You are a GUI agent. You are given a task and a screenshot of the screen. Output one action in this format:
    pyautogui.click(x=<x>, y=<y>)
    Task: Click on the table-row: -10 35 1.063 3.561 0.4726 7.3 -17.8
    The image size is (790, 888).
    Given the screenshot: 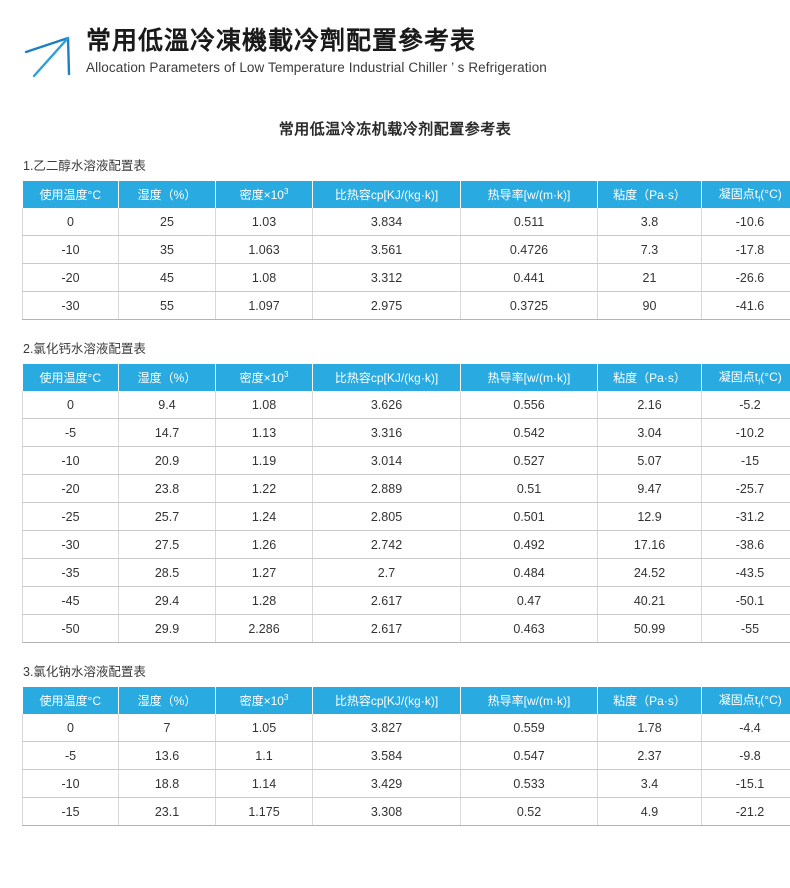 What is the action you would take?
    pyautogui.click(x=406, y=249)
    